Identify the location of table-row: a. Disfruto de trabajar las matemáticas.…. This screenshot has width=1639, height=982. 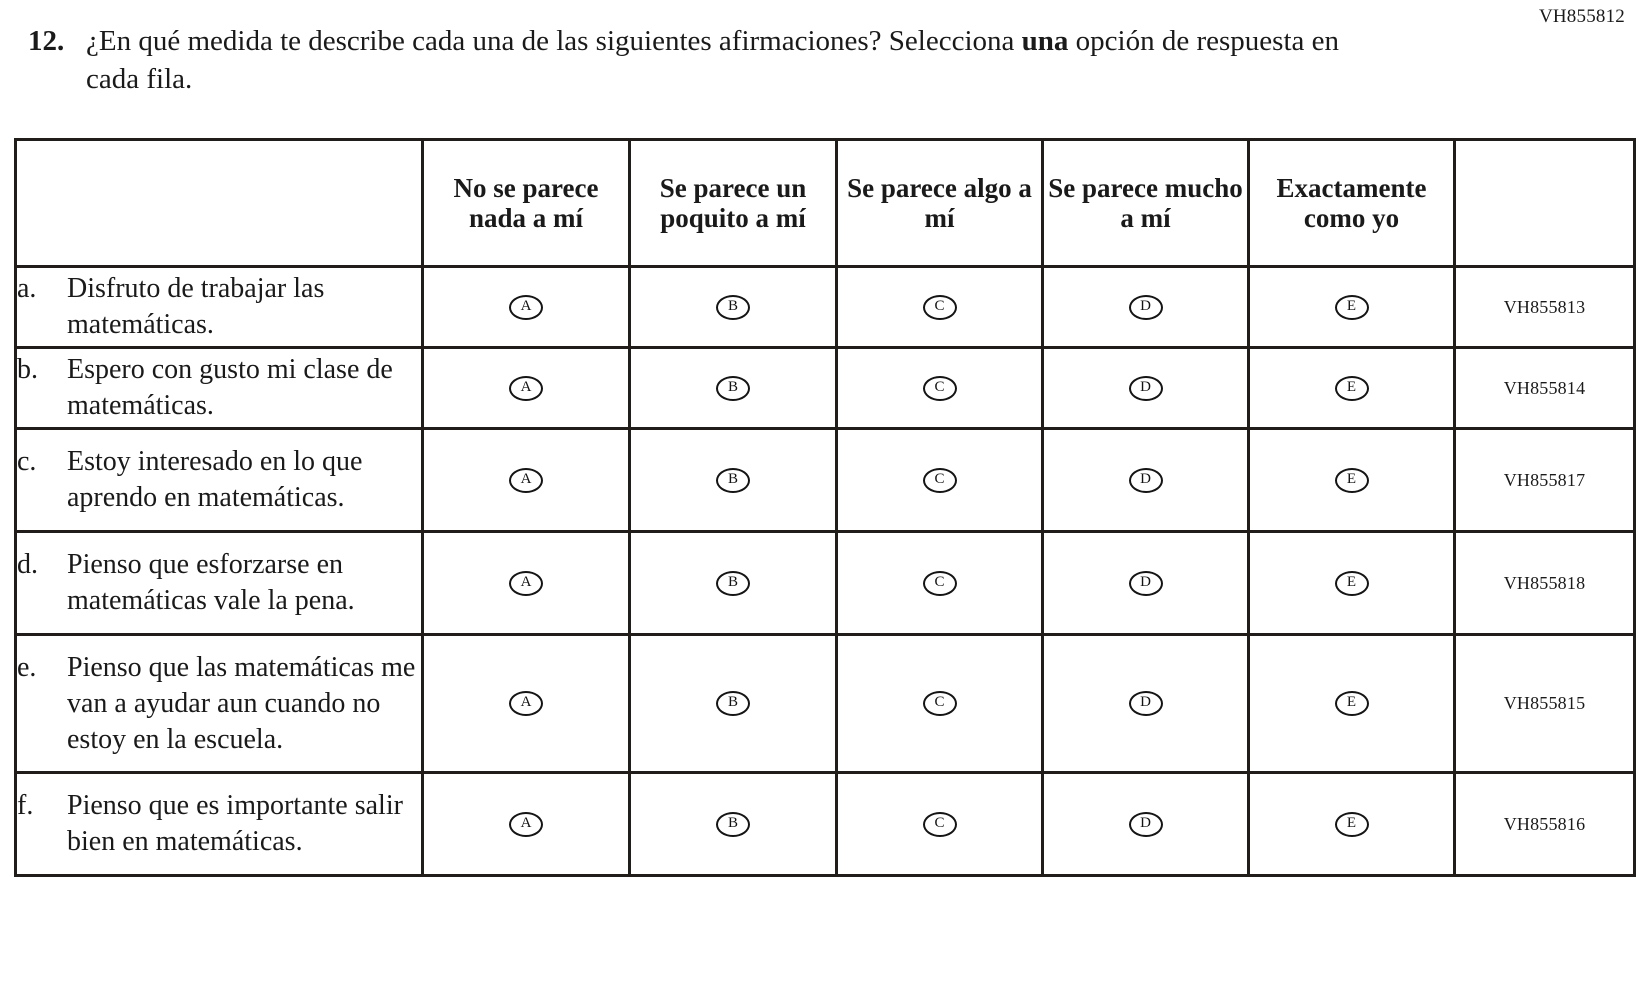
(825, 307).